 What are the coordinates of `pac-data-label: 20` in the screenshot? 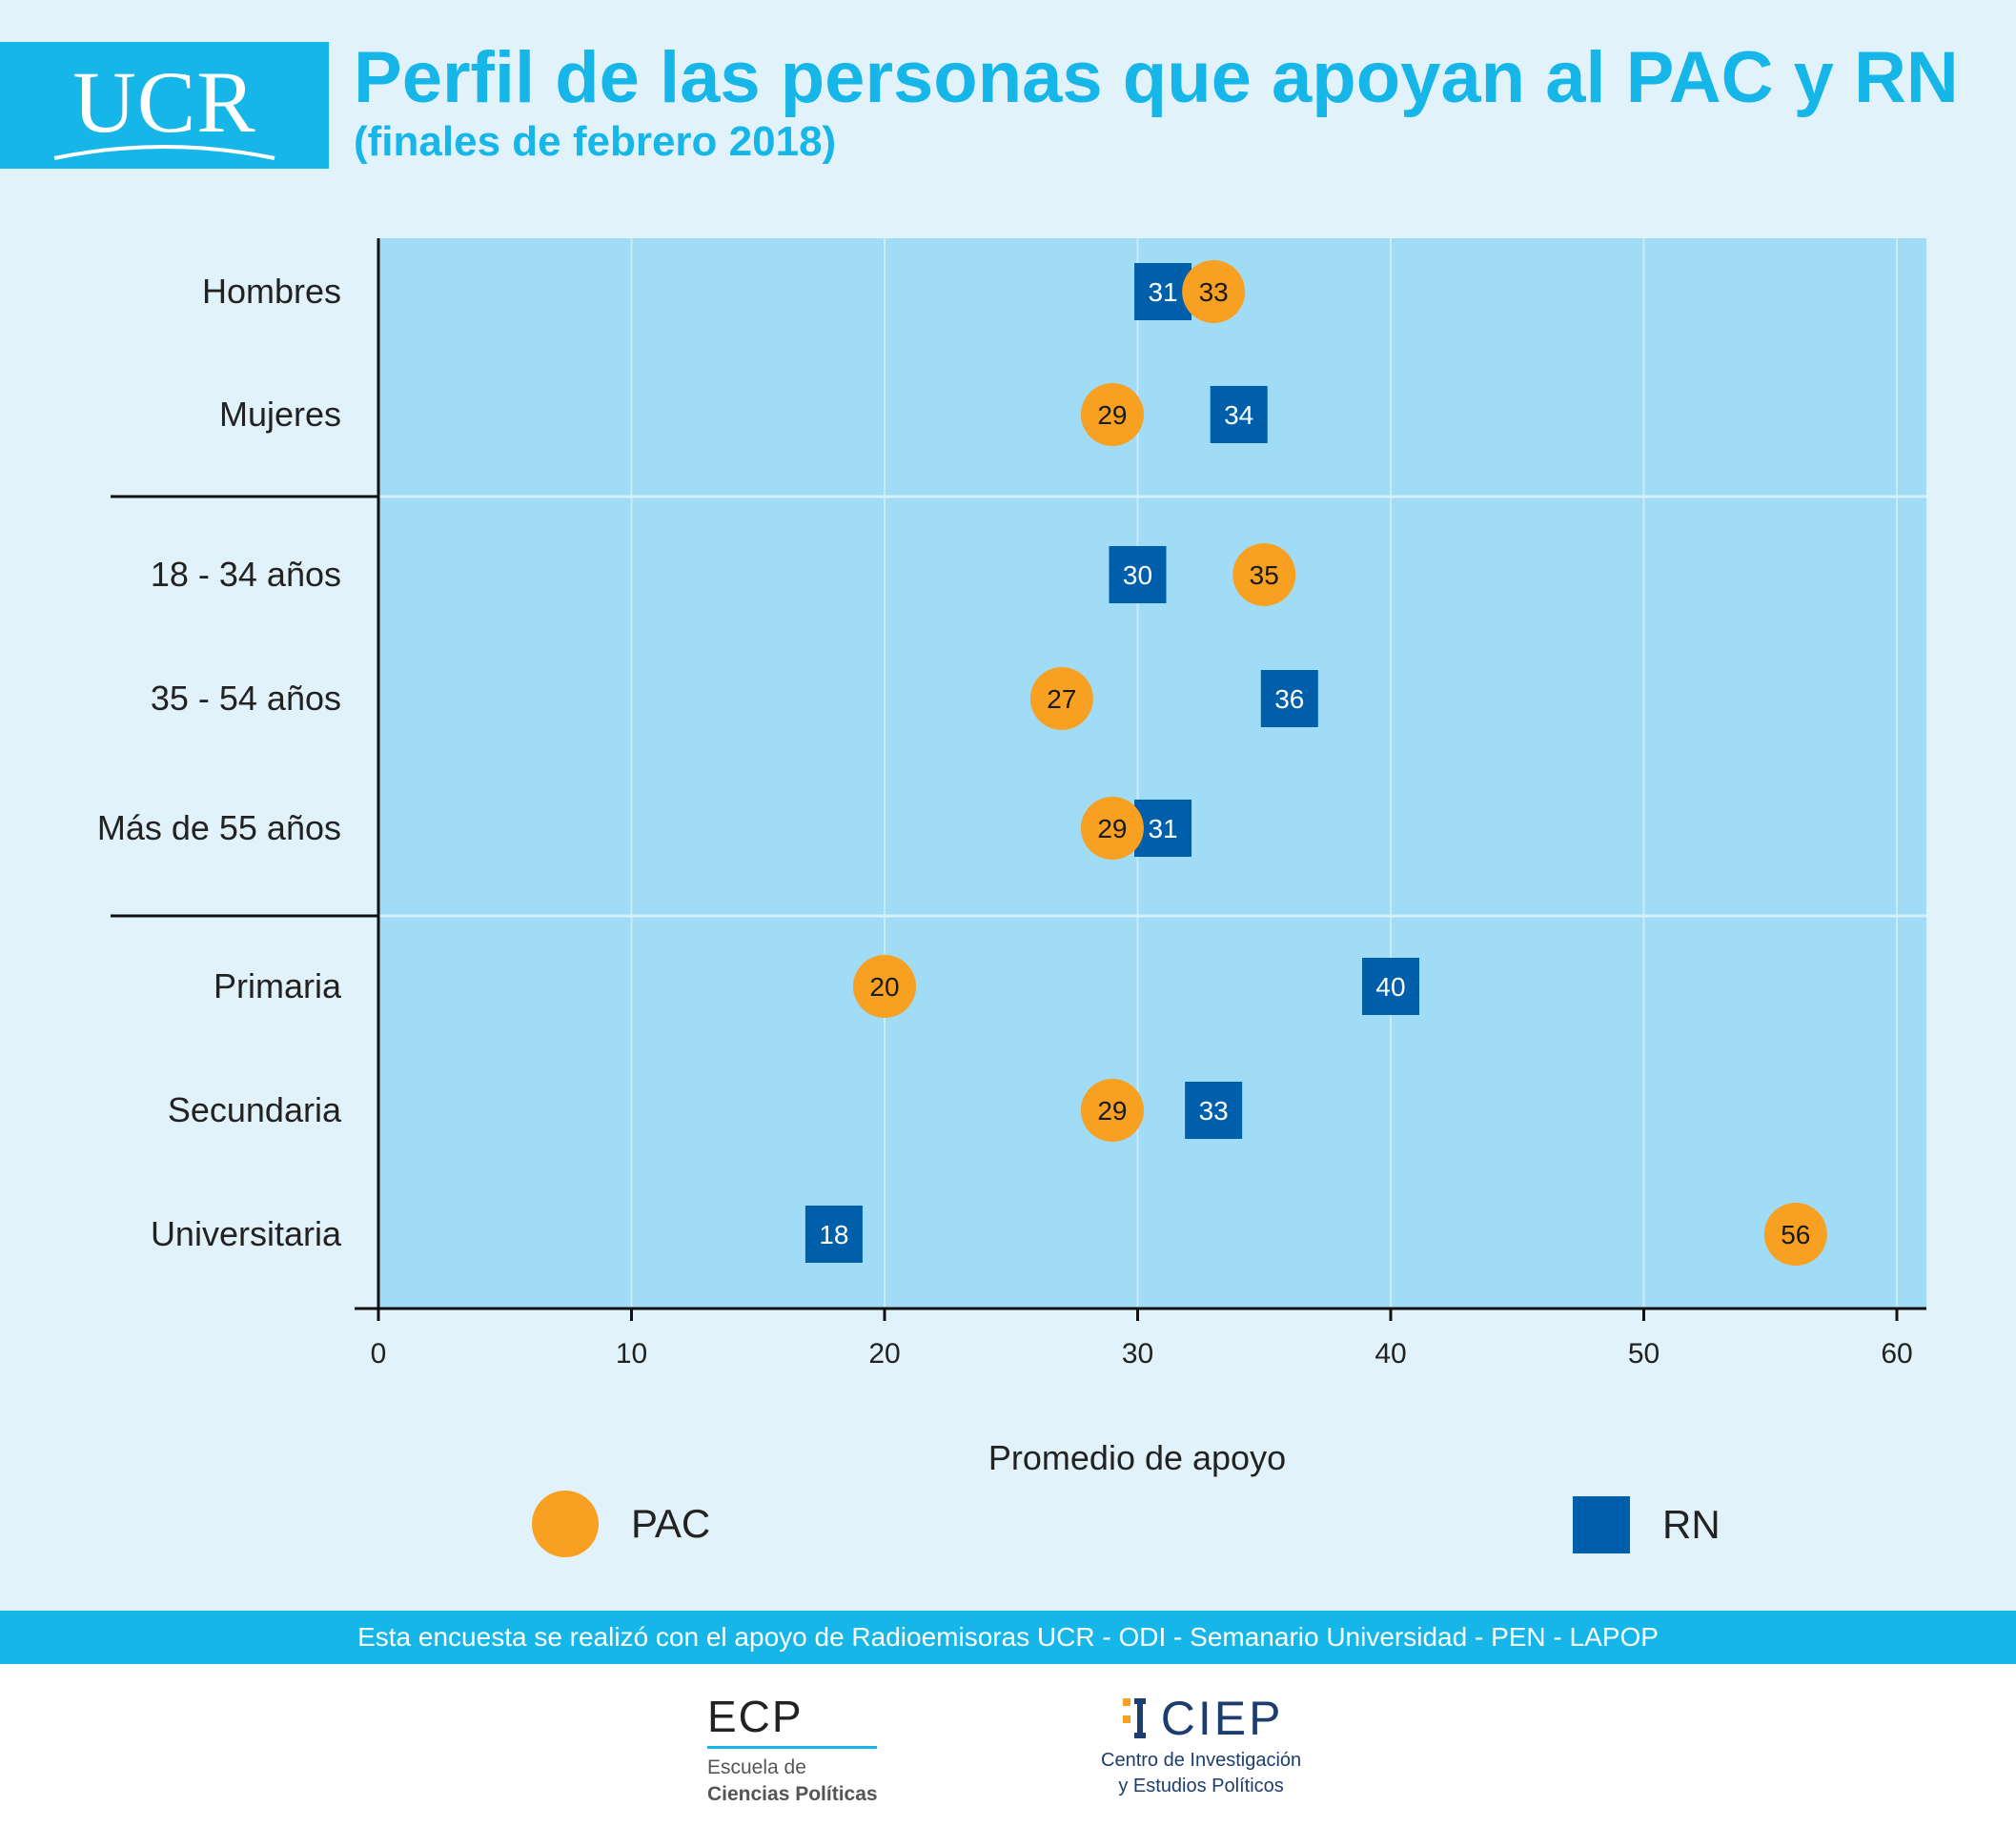 It's located at (884, 987).